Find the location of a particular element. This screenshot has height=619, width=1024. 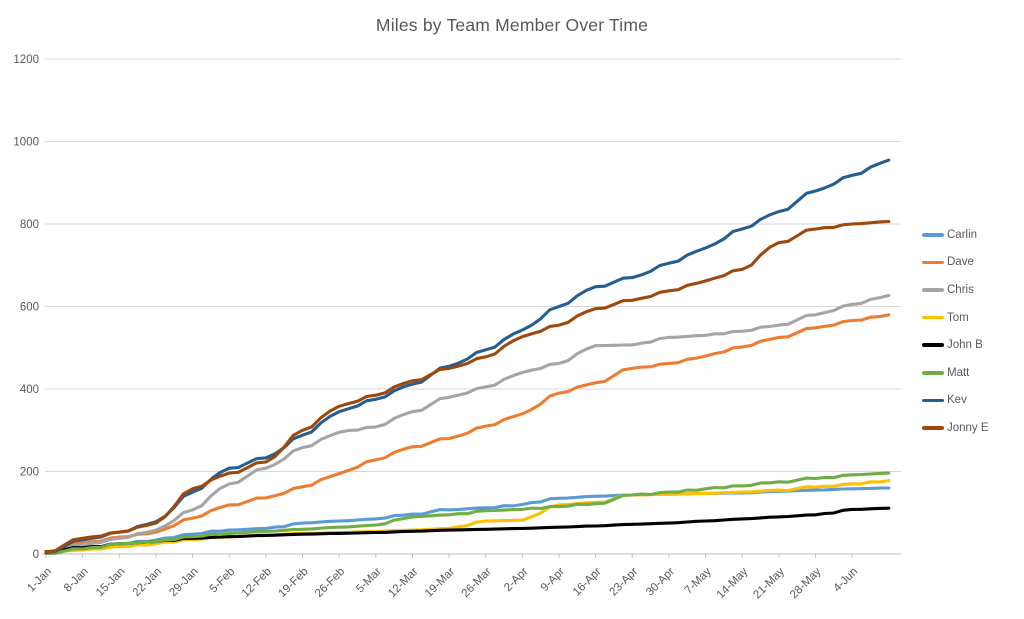

y-axis-labels: 0 200 400 600 800 1000 1200 is located at coordinates (26, 307).